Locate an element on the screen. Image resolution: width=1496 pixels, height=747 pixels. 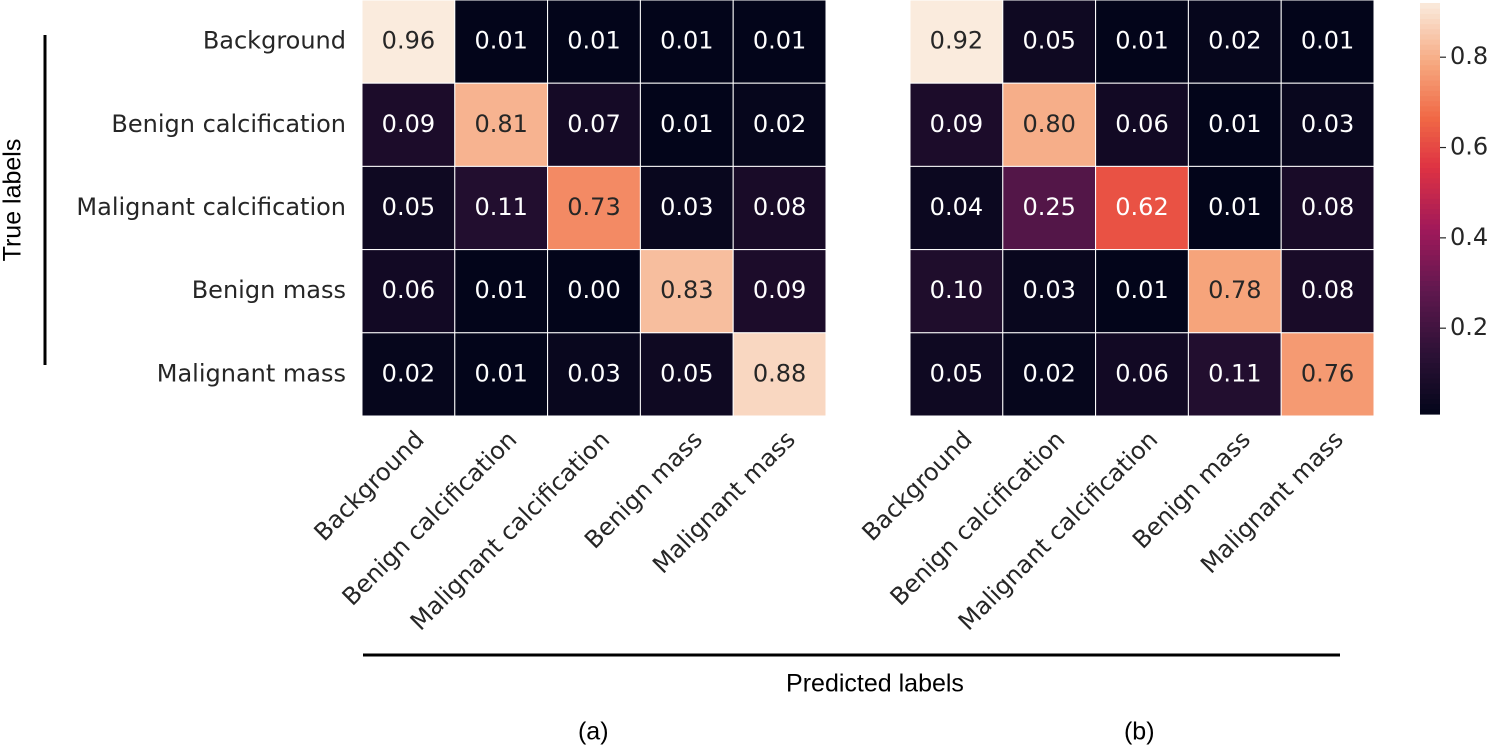
y-tick-label: Benign mass is located at coordinates (269, 290).